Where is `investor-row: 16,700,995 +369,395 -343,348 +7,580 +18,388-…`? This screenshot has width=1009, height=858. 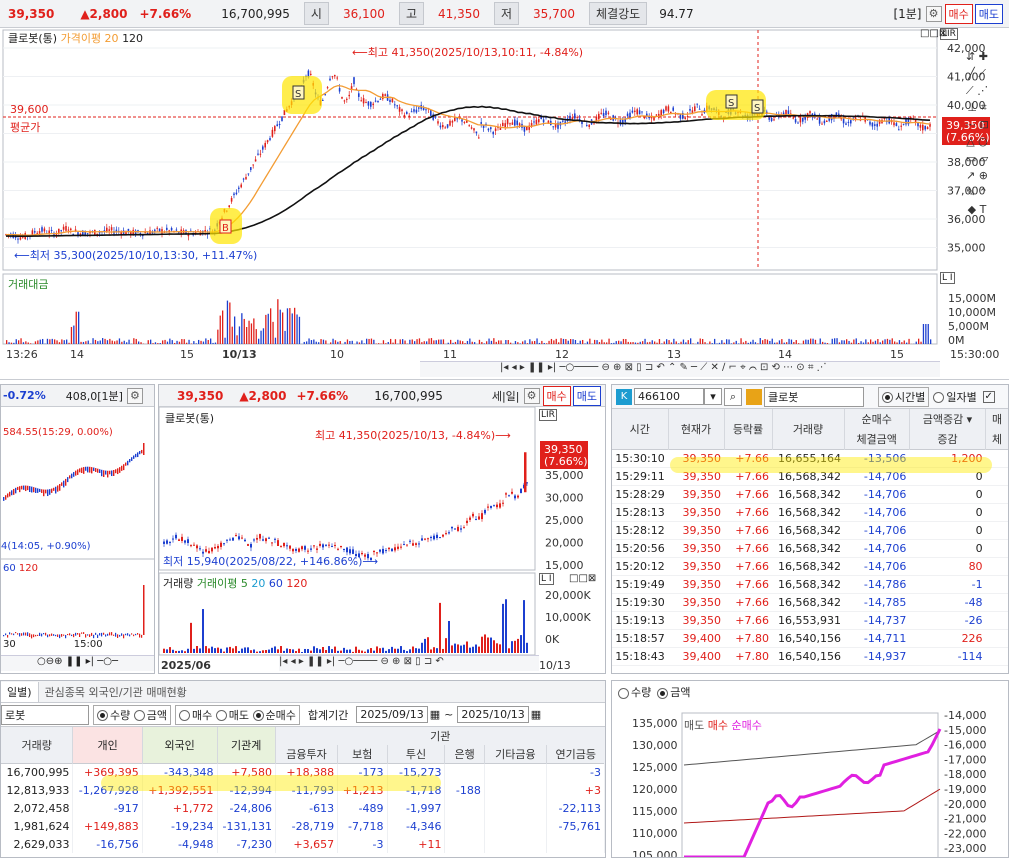
investor-row: 16,700,995 +369,395 -343,348 +7,580 +18,388-… is located at coordinates (303, 772).